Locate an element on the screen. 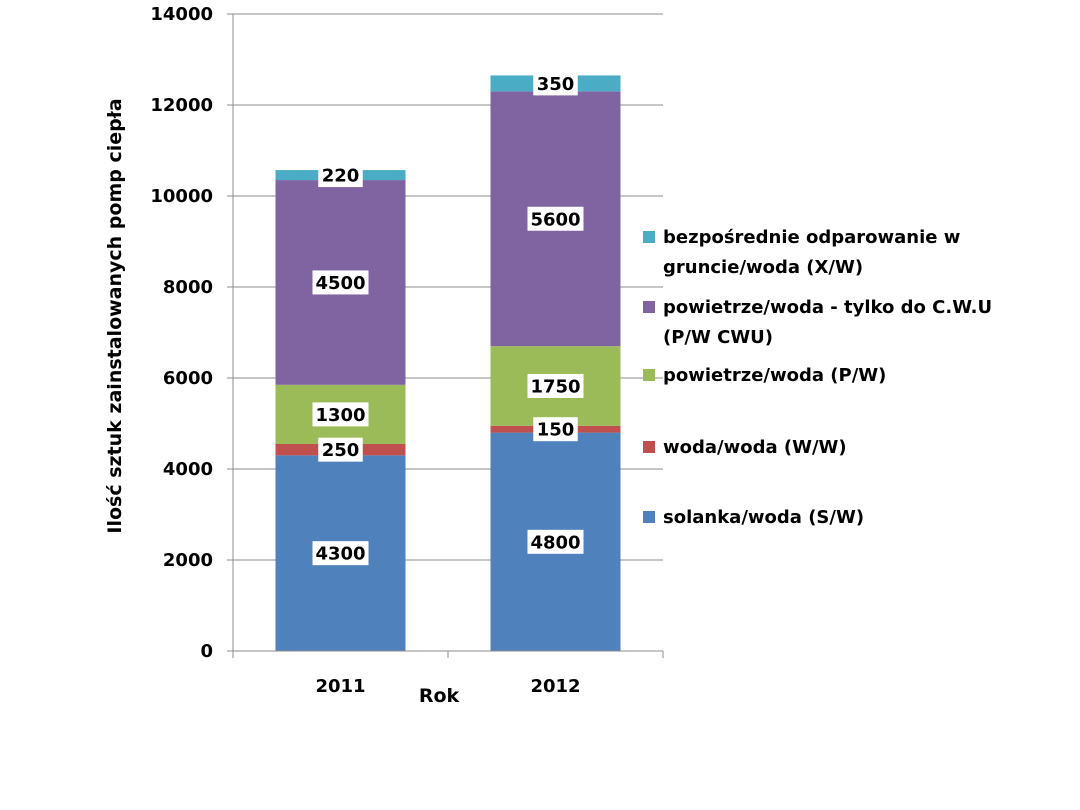  data-label: 250 is located at coordinates (341, 450).